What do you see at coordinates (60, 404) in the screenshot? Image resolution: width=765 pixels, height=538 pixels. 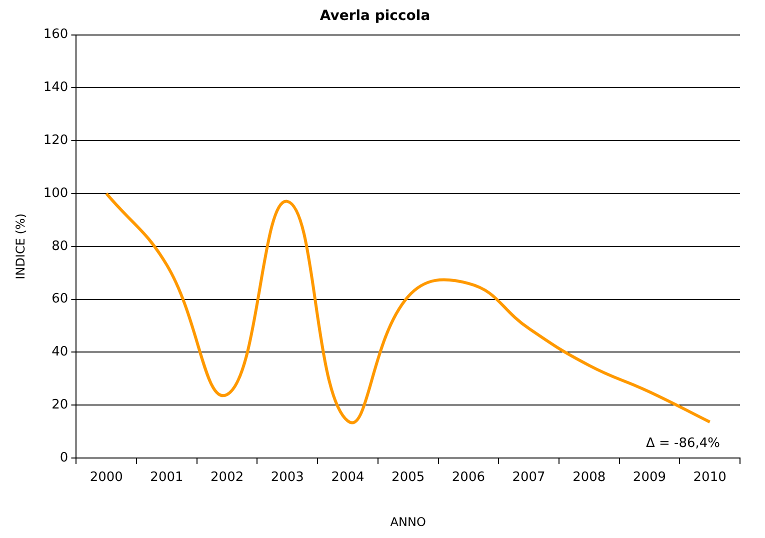 I see `y-tick-label: 20` at bounding box center [60, 404].